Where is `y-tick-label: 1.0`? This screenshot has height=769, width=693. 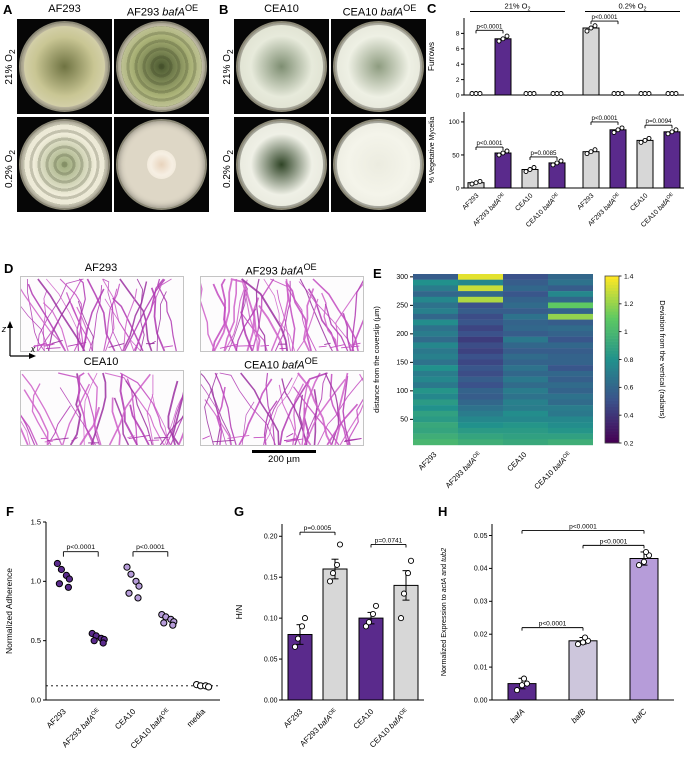 y-tick-label: 1.0 is located at coordinates (36, 581).